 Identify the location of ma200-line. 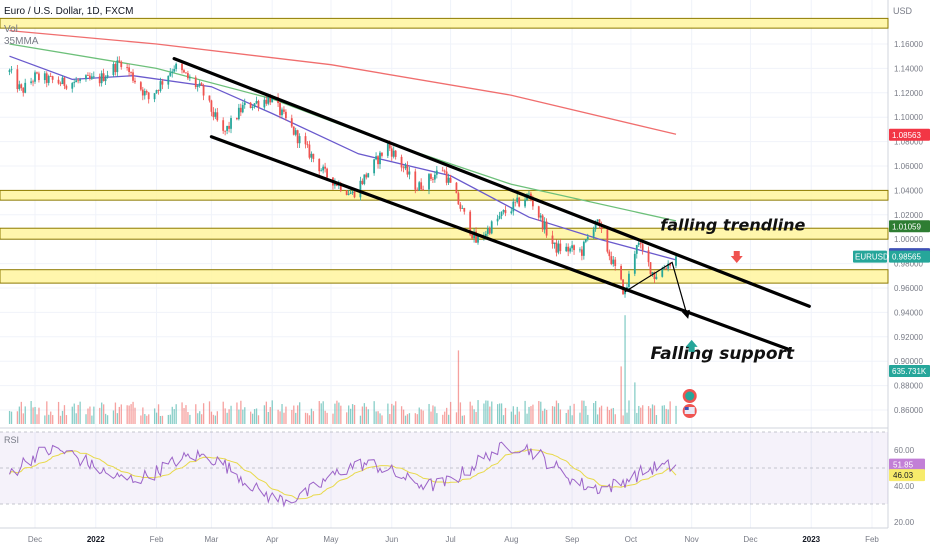
(343, 82).